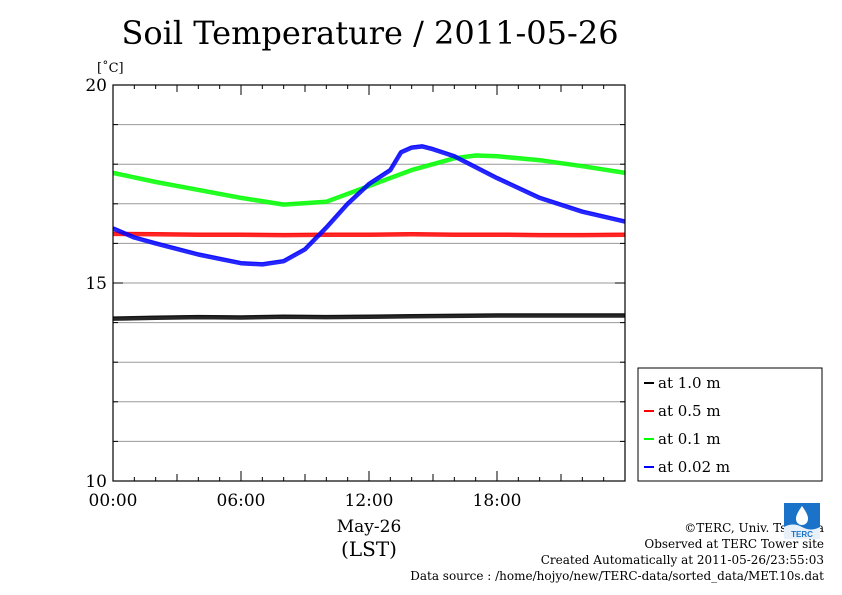  Describe the element at coordinates (694, 467) in the screenshot. I see `legend-label: at 0.02 m` at that location.